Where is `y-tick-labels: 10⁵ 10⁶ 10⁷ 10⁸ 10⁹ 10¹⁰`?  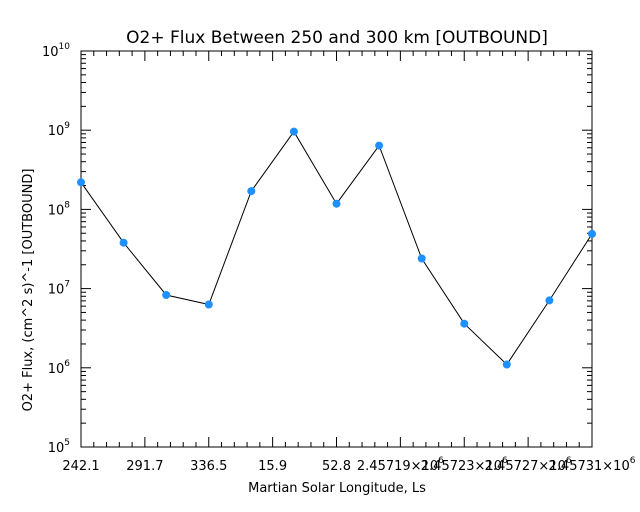 y-tick-labels: 10⁵ 10⁶ 10⁷ 10⁸ 10⁹ 10¹⁰ is located at coordinates (56, 249).